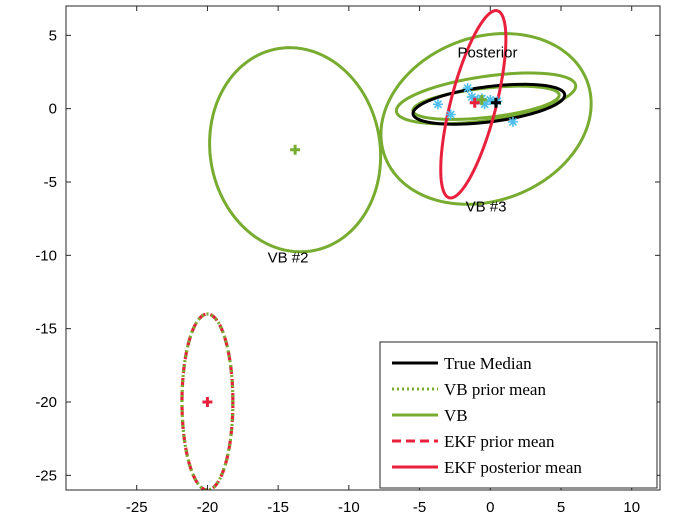 The width and height of the screenshot is (686, 529). Describe the element at coordinates (349, 507) in the screenshot. I see `x-tick-label: -10` at that location.